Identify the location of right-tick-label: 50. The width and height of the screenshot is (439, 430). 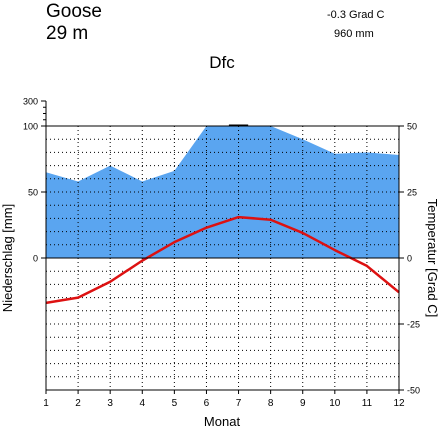
(412, 127).